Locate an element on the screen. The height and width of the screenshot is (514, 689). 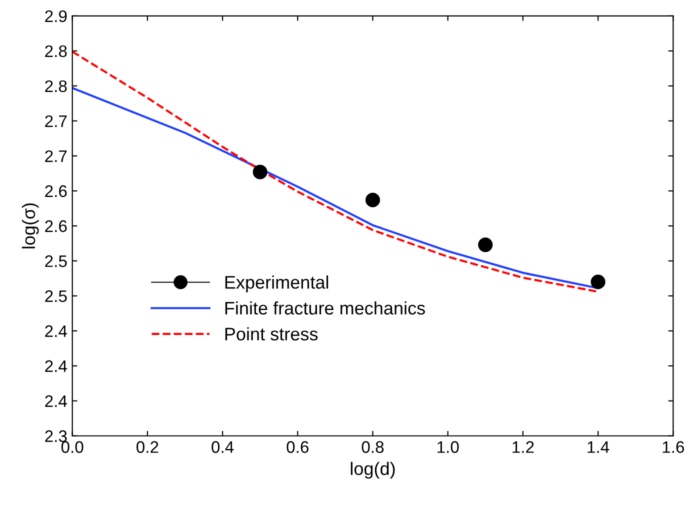
legend-label: Point stress is located at coordinates (271, 333).